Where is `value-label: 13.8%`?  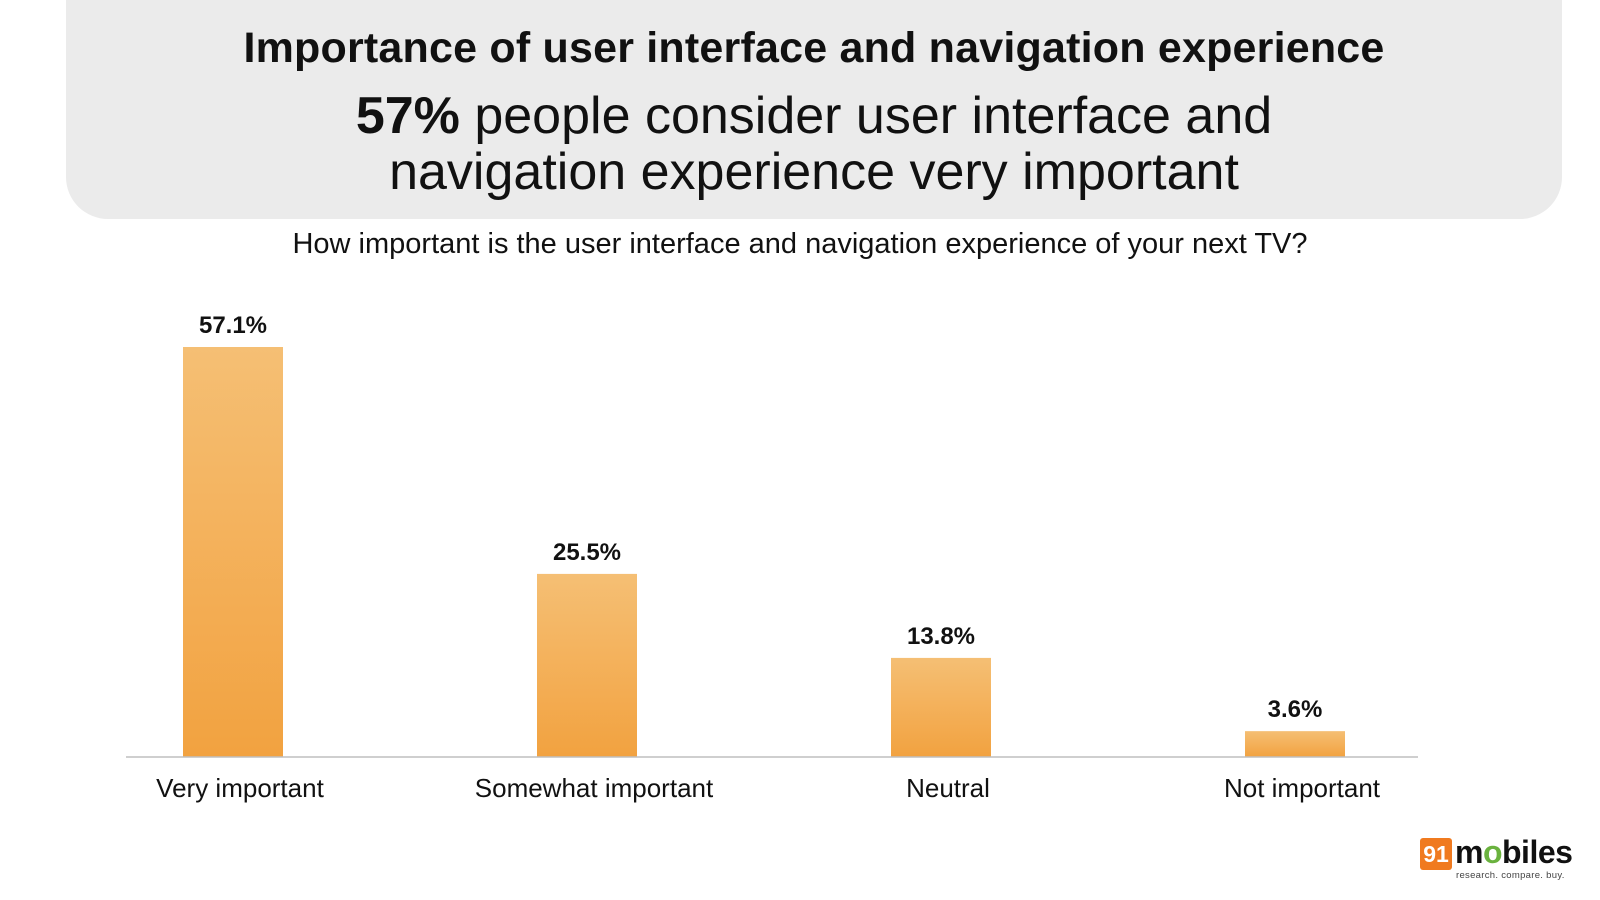
value-label: 13.8% is located at coordinates (941, 636).